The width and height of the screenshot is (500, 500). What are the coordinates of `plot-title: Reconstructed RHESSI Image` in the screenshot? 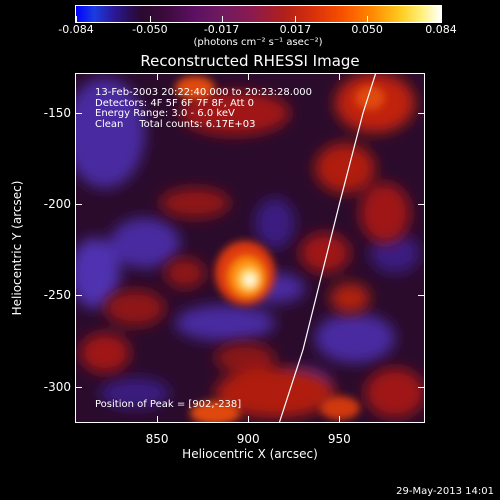 It's located at (250, 61).